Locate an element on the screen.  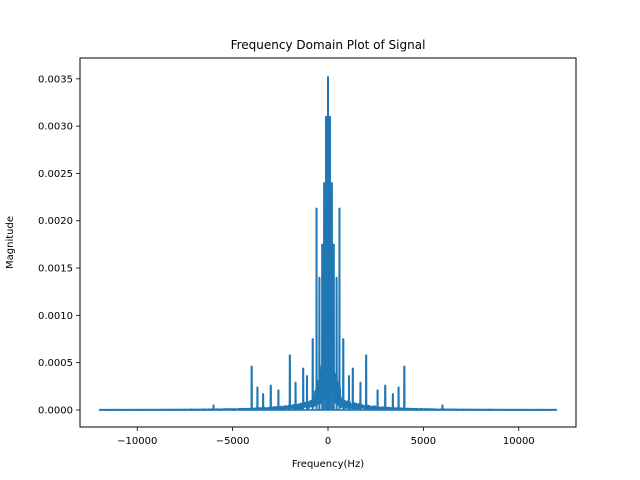
x-axis-ticks: −10000 −5000 0 5000 10000 is located at coordinates (326, 437).